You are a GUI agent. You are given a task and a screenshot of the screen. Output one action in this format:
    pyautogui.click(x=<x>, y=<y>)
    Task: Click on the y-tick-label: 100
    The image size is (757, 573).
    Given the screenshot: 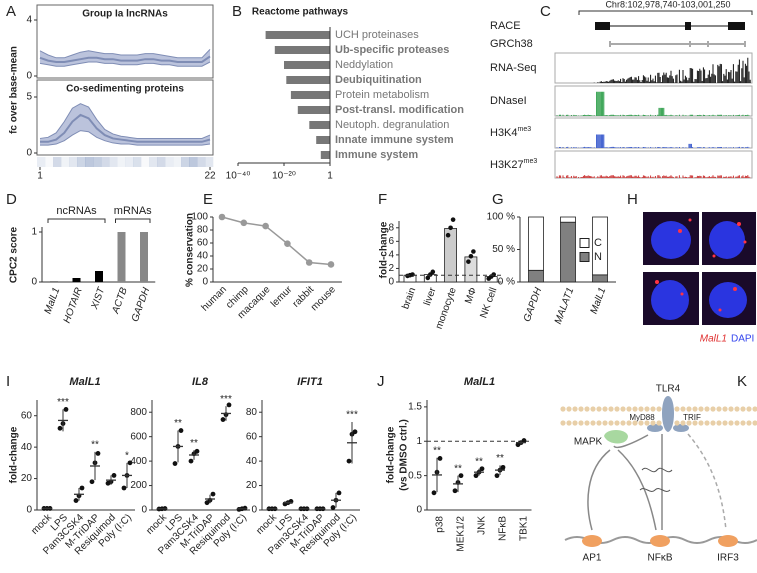 What is the action you would take?
    pyautogui.click(x=199, y=217)
    